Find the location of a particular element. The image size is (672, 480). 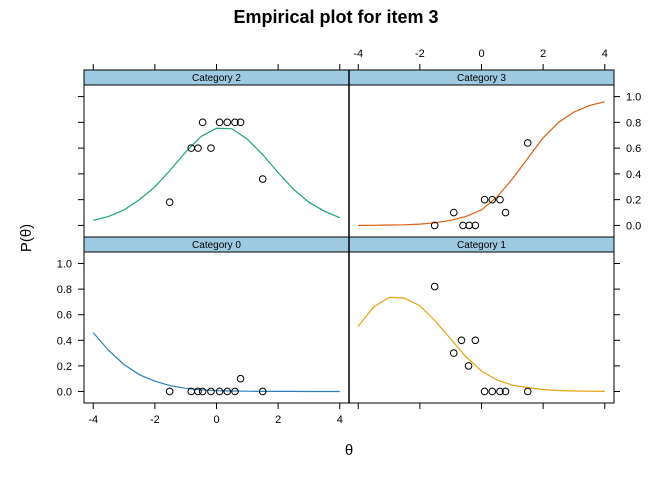

panel-strip-label: Category 1 is located at coordinates (481, 245).